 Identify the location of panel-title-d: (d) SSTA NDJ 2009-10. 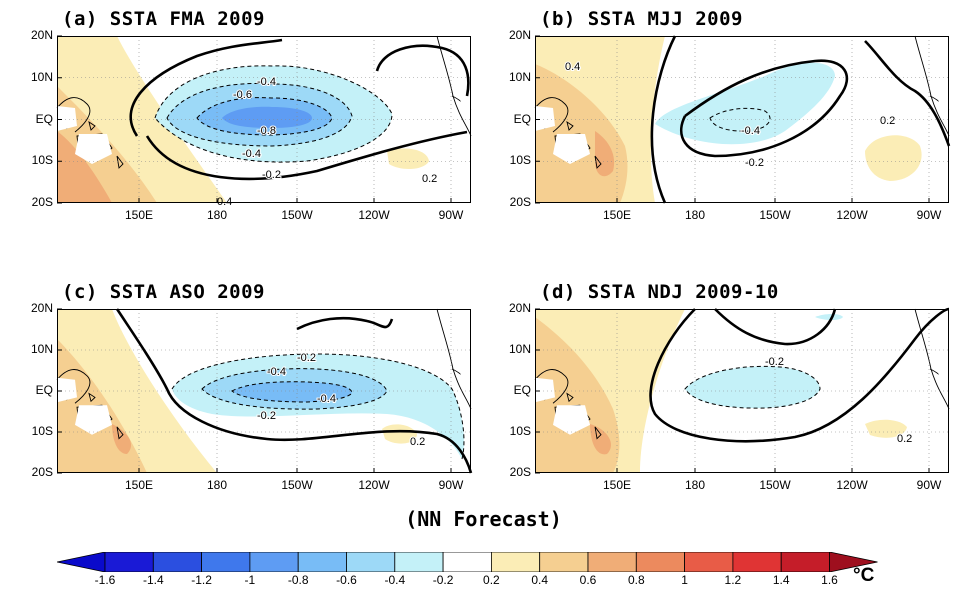
(659, 292).